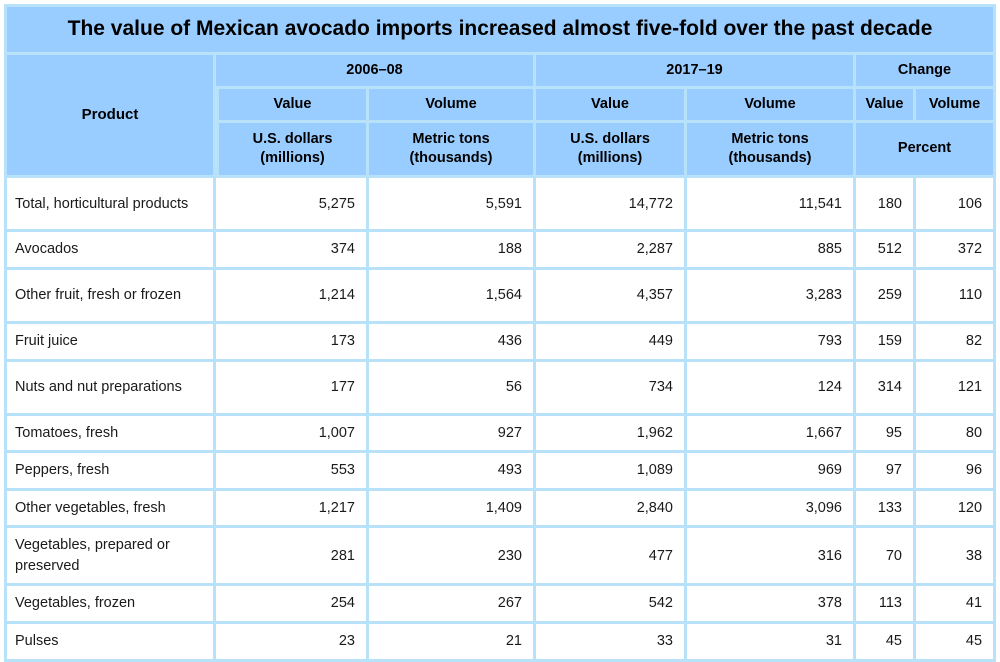  What do you see at coordinates (956, 509) in the screenshot?
I see `cell-change-volume: 120` at bounding box center [956, 509].